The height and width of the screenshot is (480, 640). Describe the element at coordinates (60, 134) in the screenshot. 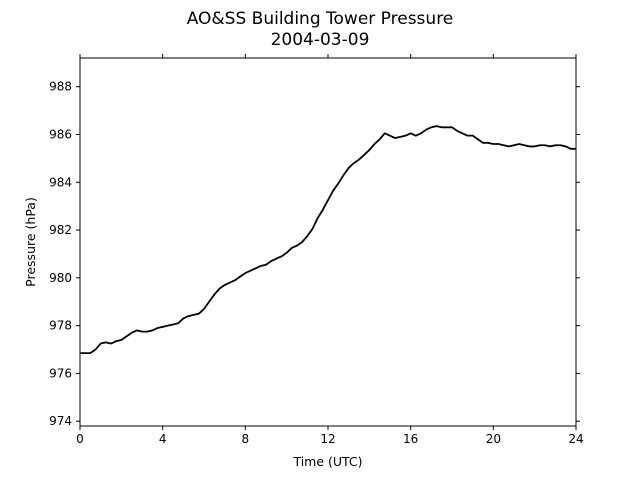

I see `y-tick-label: 986` at that location.